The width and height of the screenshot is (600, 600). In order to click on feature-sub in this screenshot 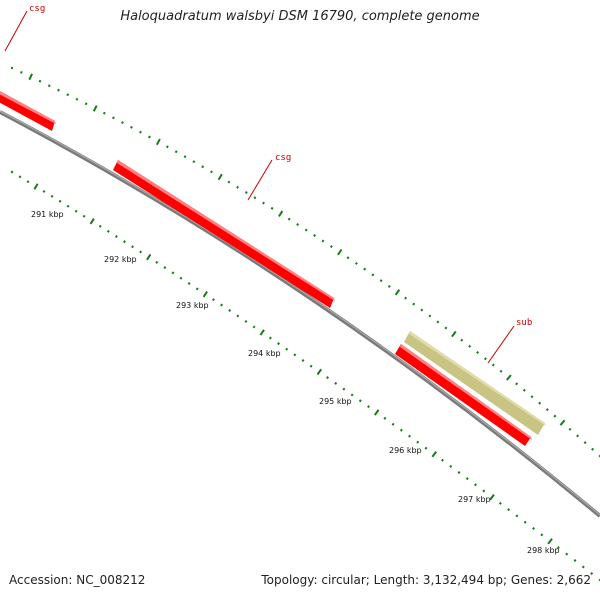, I will do `click(475, 383)`.